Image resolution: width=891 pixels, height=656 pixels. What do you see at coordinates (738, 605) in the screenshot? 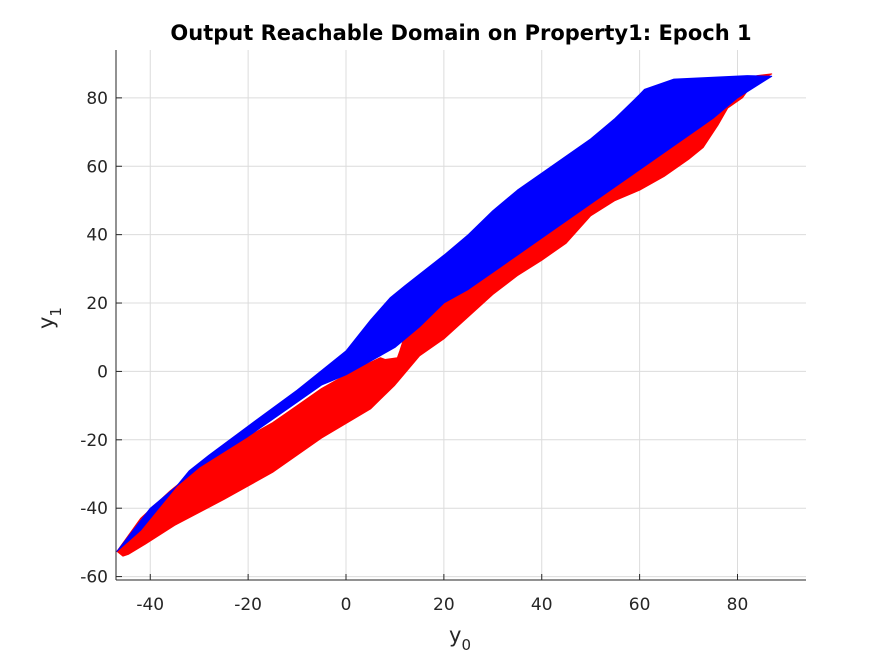
I see `x-tick-label: 80` at bounding box center [738, 605].